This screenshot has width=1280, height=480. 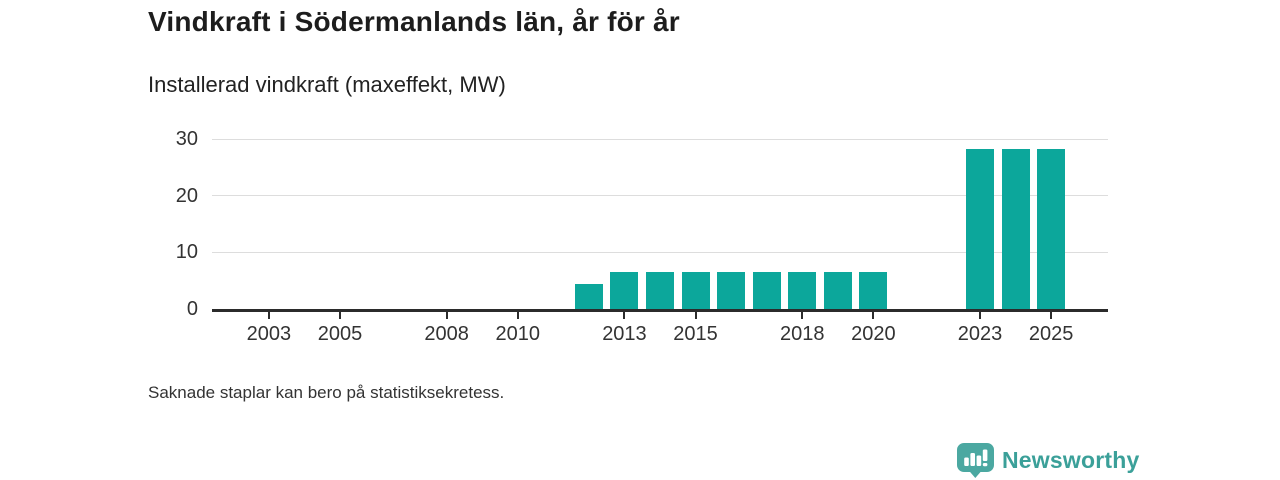 I want to click on chart-title: Vindkraft i Södermanlands län, år för år, so click(x=414, y=21).